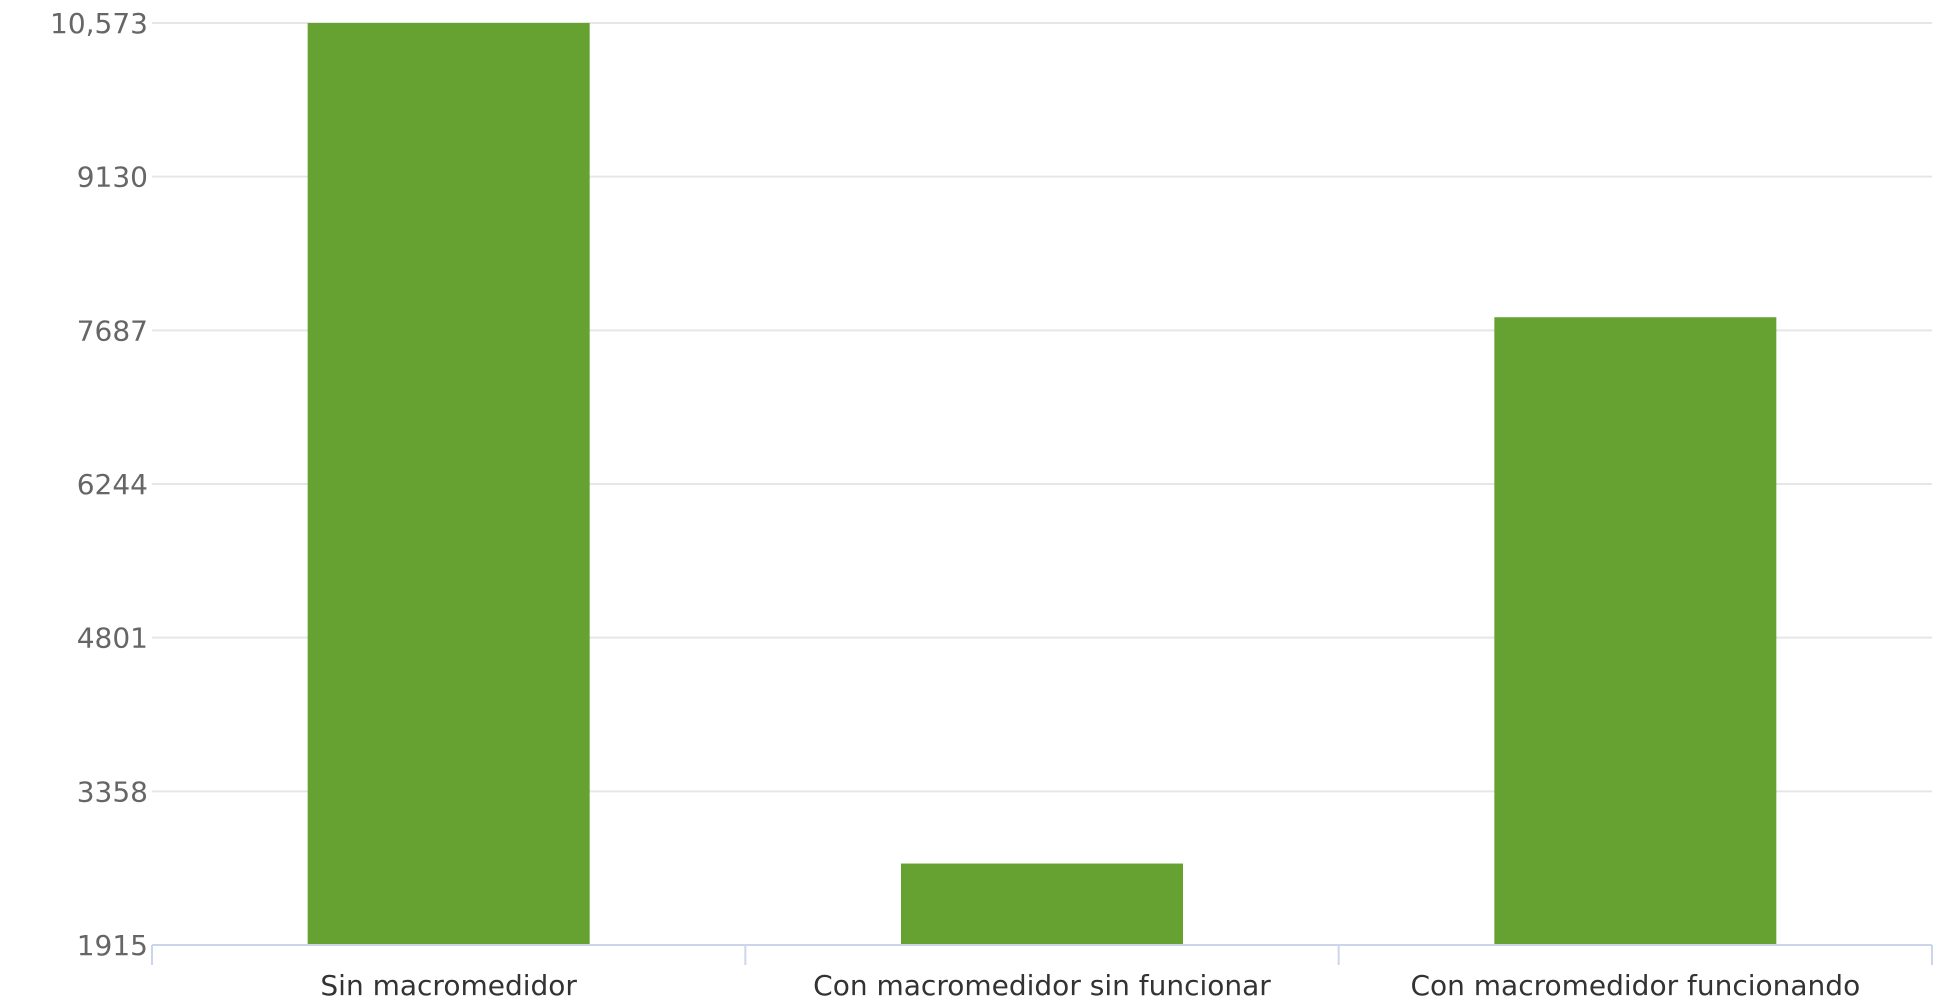 This screenshot has width=1934, height=1000. I want to click on x-tick-label: Con macromedidor sin funcionar, so click(1042, 984).